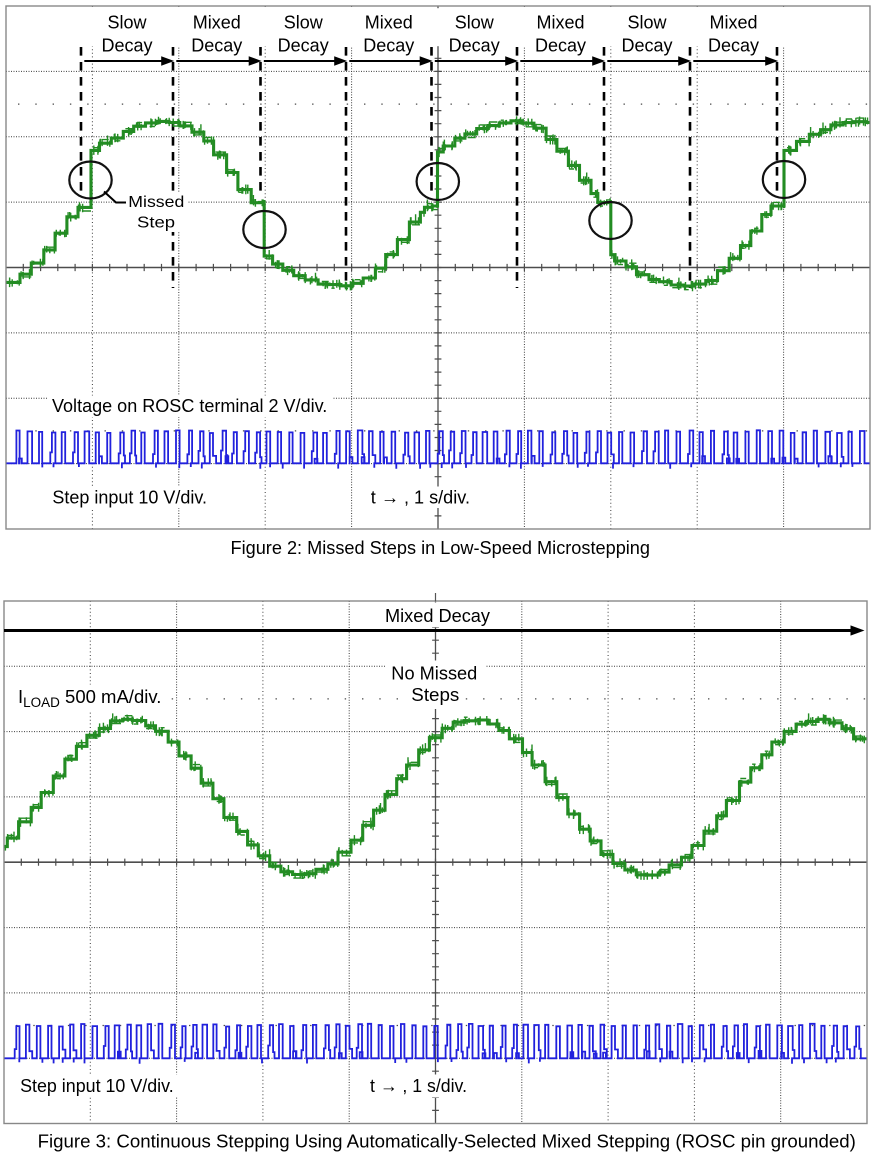 The image size is (874, 1160). Describe the element at coordinates (89, 698) in the screenshot. I see `svg-text: ILOAD 500 mA/div.` at that location.